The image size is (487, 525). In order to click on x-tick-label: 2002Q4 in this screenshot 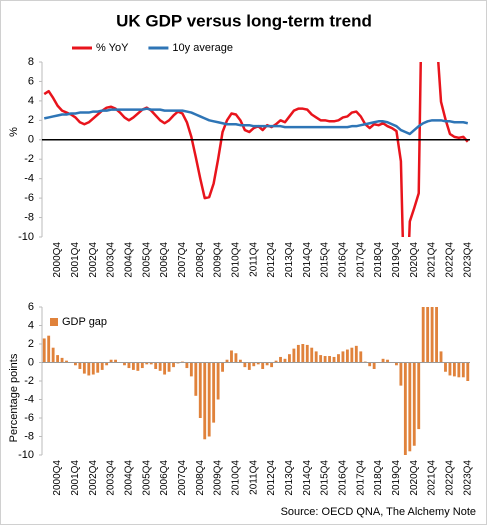, I will do `click(93, 260)`.